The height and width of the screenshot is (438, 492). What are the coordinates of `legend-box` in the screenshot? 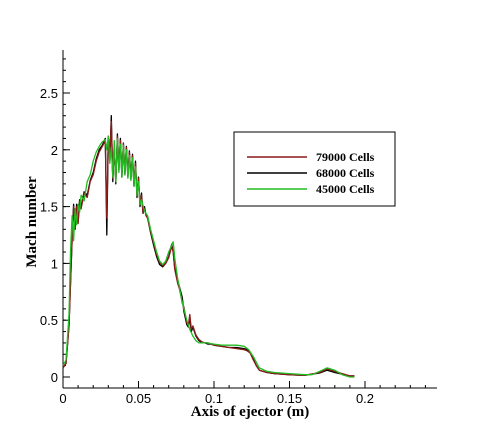 It's located at (314, 169).